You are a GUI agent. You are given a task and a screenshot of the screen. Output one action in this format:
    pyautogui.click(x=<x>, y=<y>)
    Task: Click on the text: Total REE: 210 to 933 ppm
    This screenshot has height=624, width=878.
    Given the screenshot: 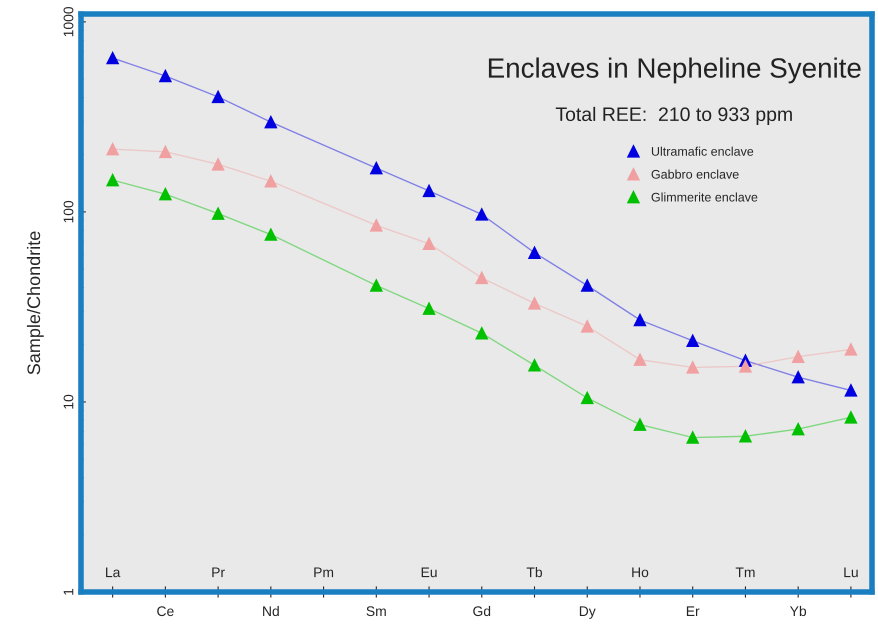 What is the action you would take?
    pyautogui.click(x=674, y=115)
    